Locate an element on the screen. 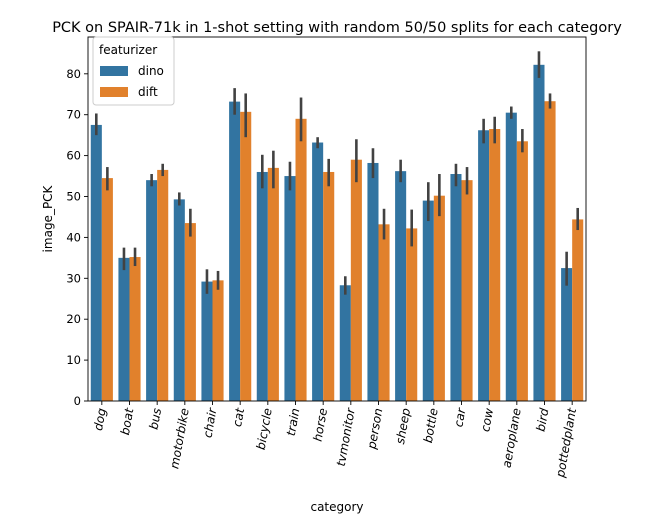 Image resolution: width=672 pixels, height=523 pixels. x-tick-label-boat: boat is located at coordinates (127, 421).